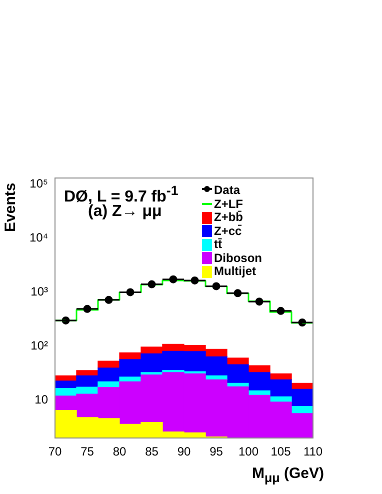  Describe the element at coordinates (87, 451) in the screenshot. I see `x-tick-label: 75` at that location.